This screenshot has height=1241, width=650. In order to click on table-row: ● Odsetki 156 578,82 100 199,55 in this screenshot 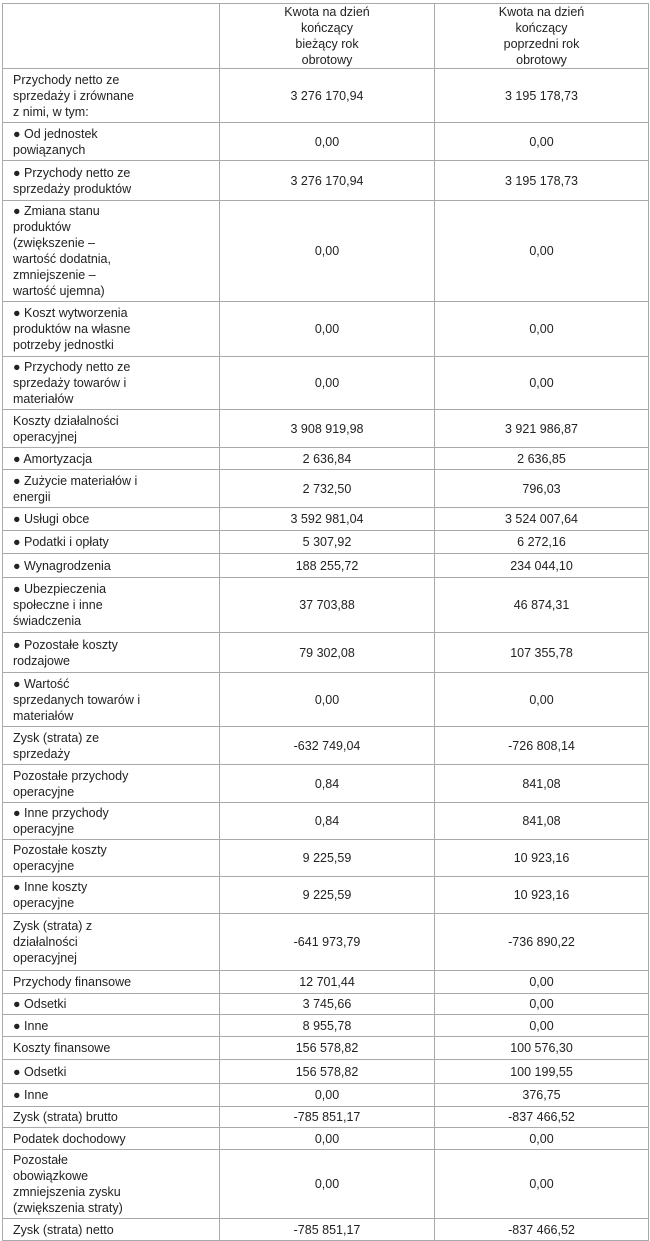, I will do `click(325, 1071)`.